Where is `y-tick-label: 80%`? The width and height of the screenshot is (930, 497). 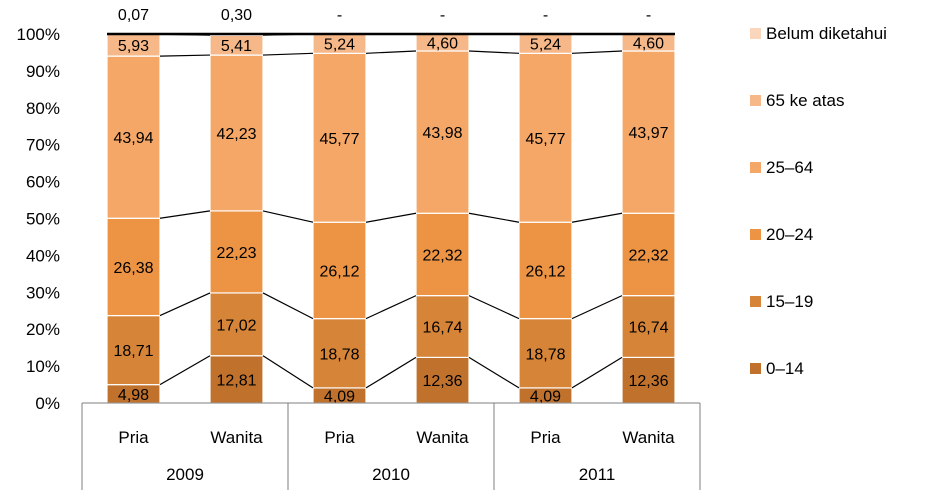
y-tick-label: 80% is located at coordinates (43, 108).